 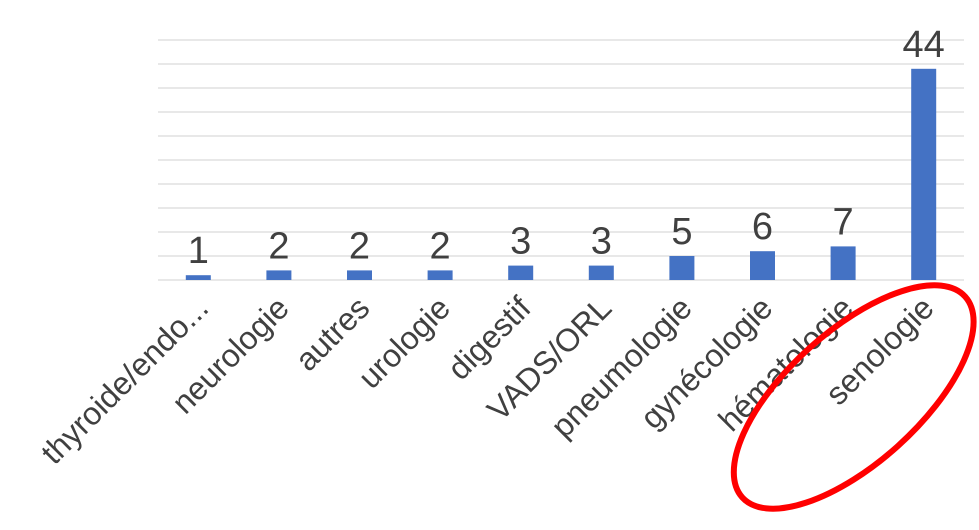 I want to click on data-label-8: 7, so click(x=843, y=222).